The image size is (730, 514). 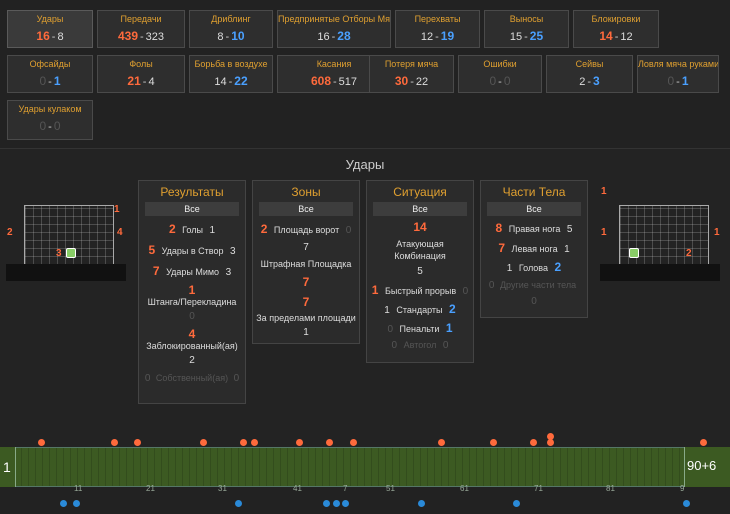 What do you see at coordinates (671, 81) in the screenshot?
I see `stat-home-value: 0` at bounding box center [671, 81].